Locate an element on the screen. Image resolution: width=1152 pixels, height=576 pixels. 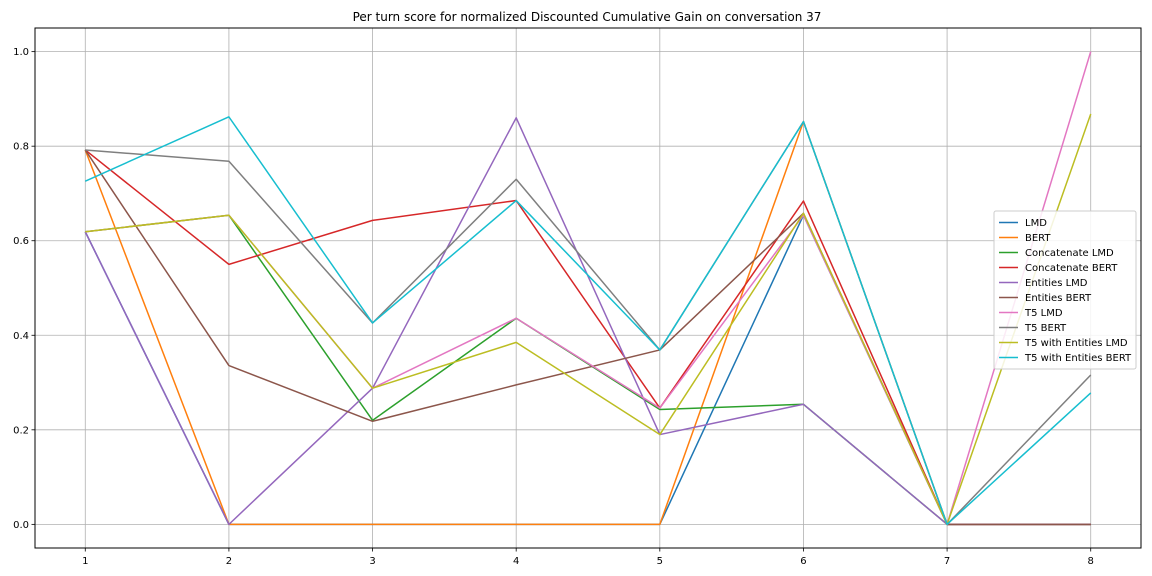
legend-label: T5 with Entities LMD is located at coordinates (1076, 343).